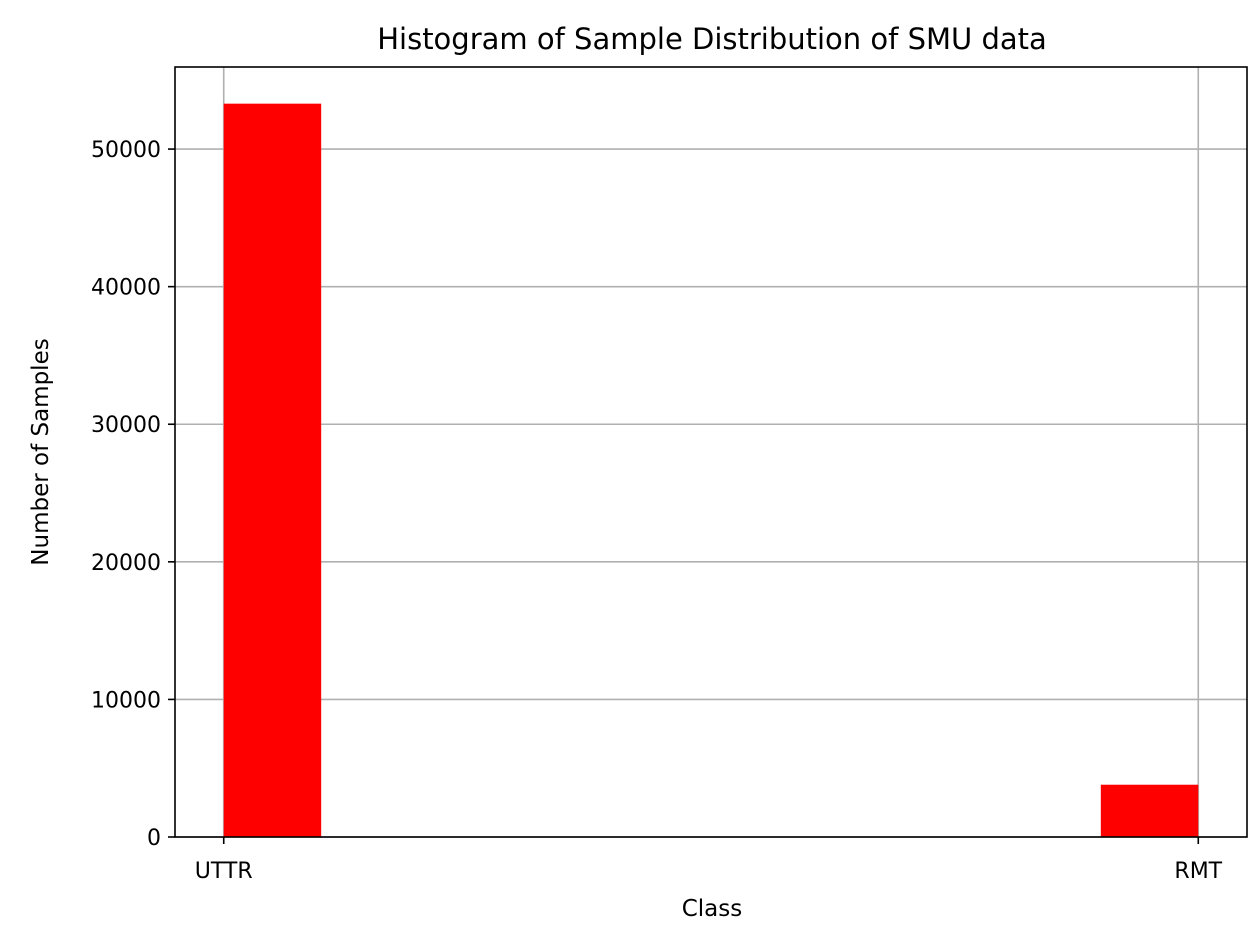 This screenshot has width=1256, height=938. I want to click on y-tick-label: 30000, so click(126, 425).